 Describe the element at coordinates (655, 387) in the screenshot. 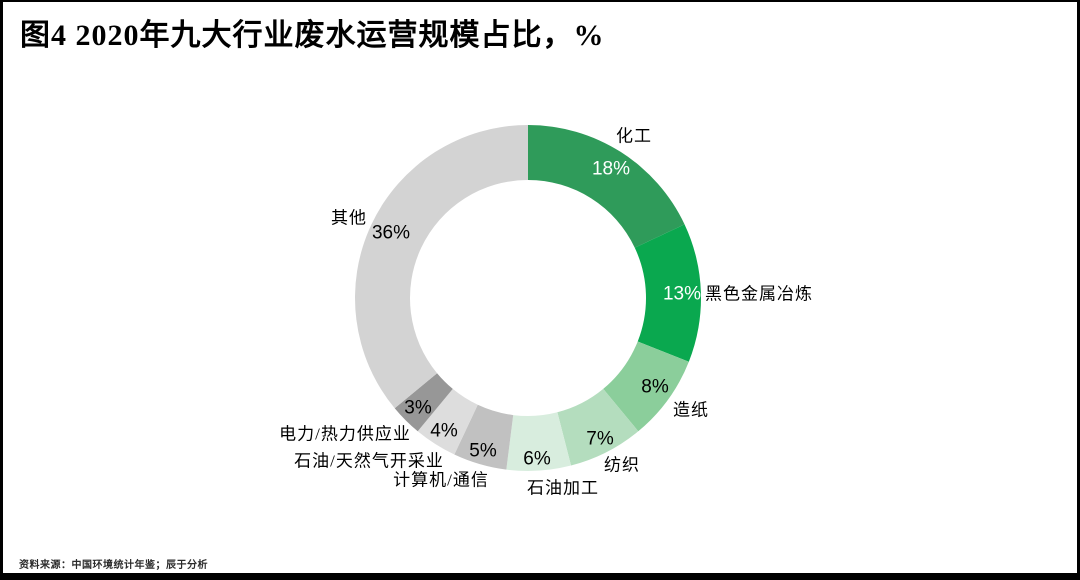

I see `segment-percent-label: 8%` at that location.